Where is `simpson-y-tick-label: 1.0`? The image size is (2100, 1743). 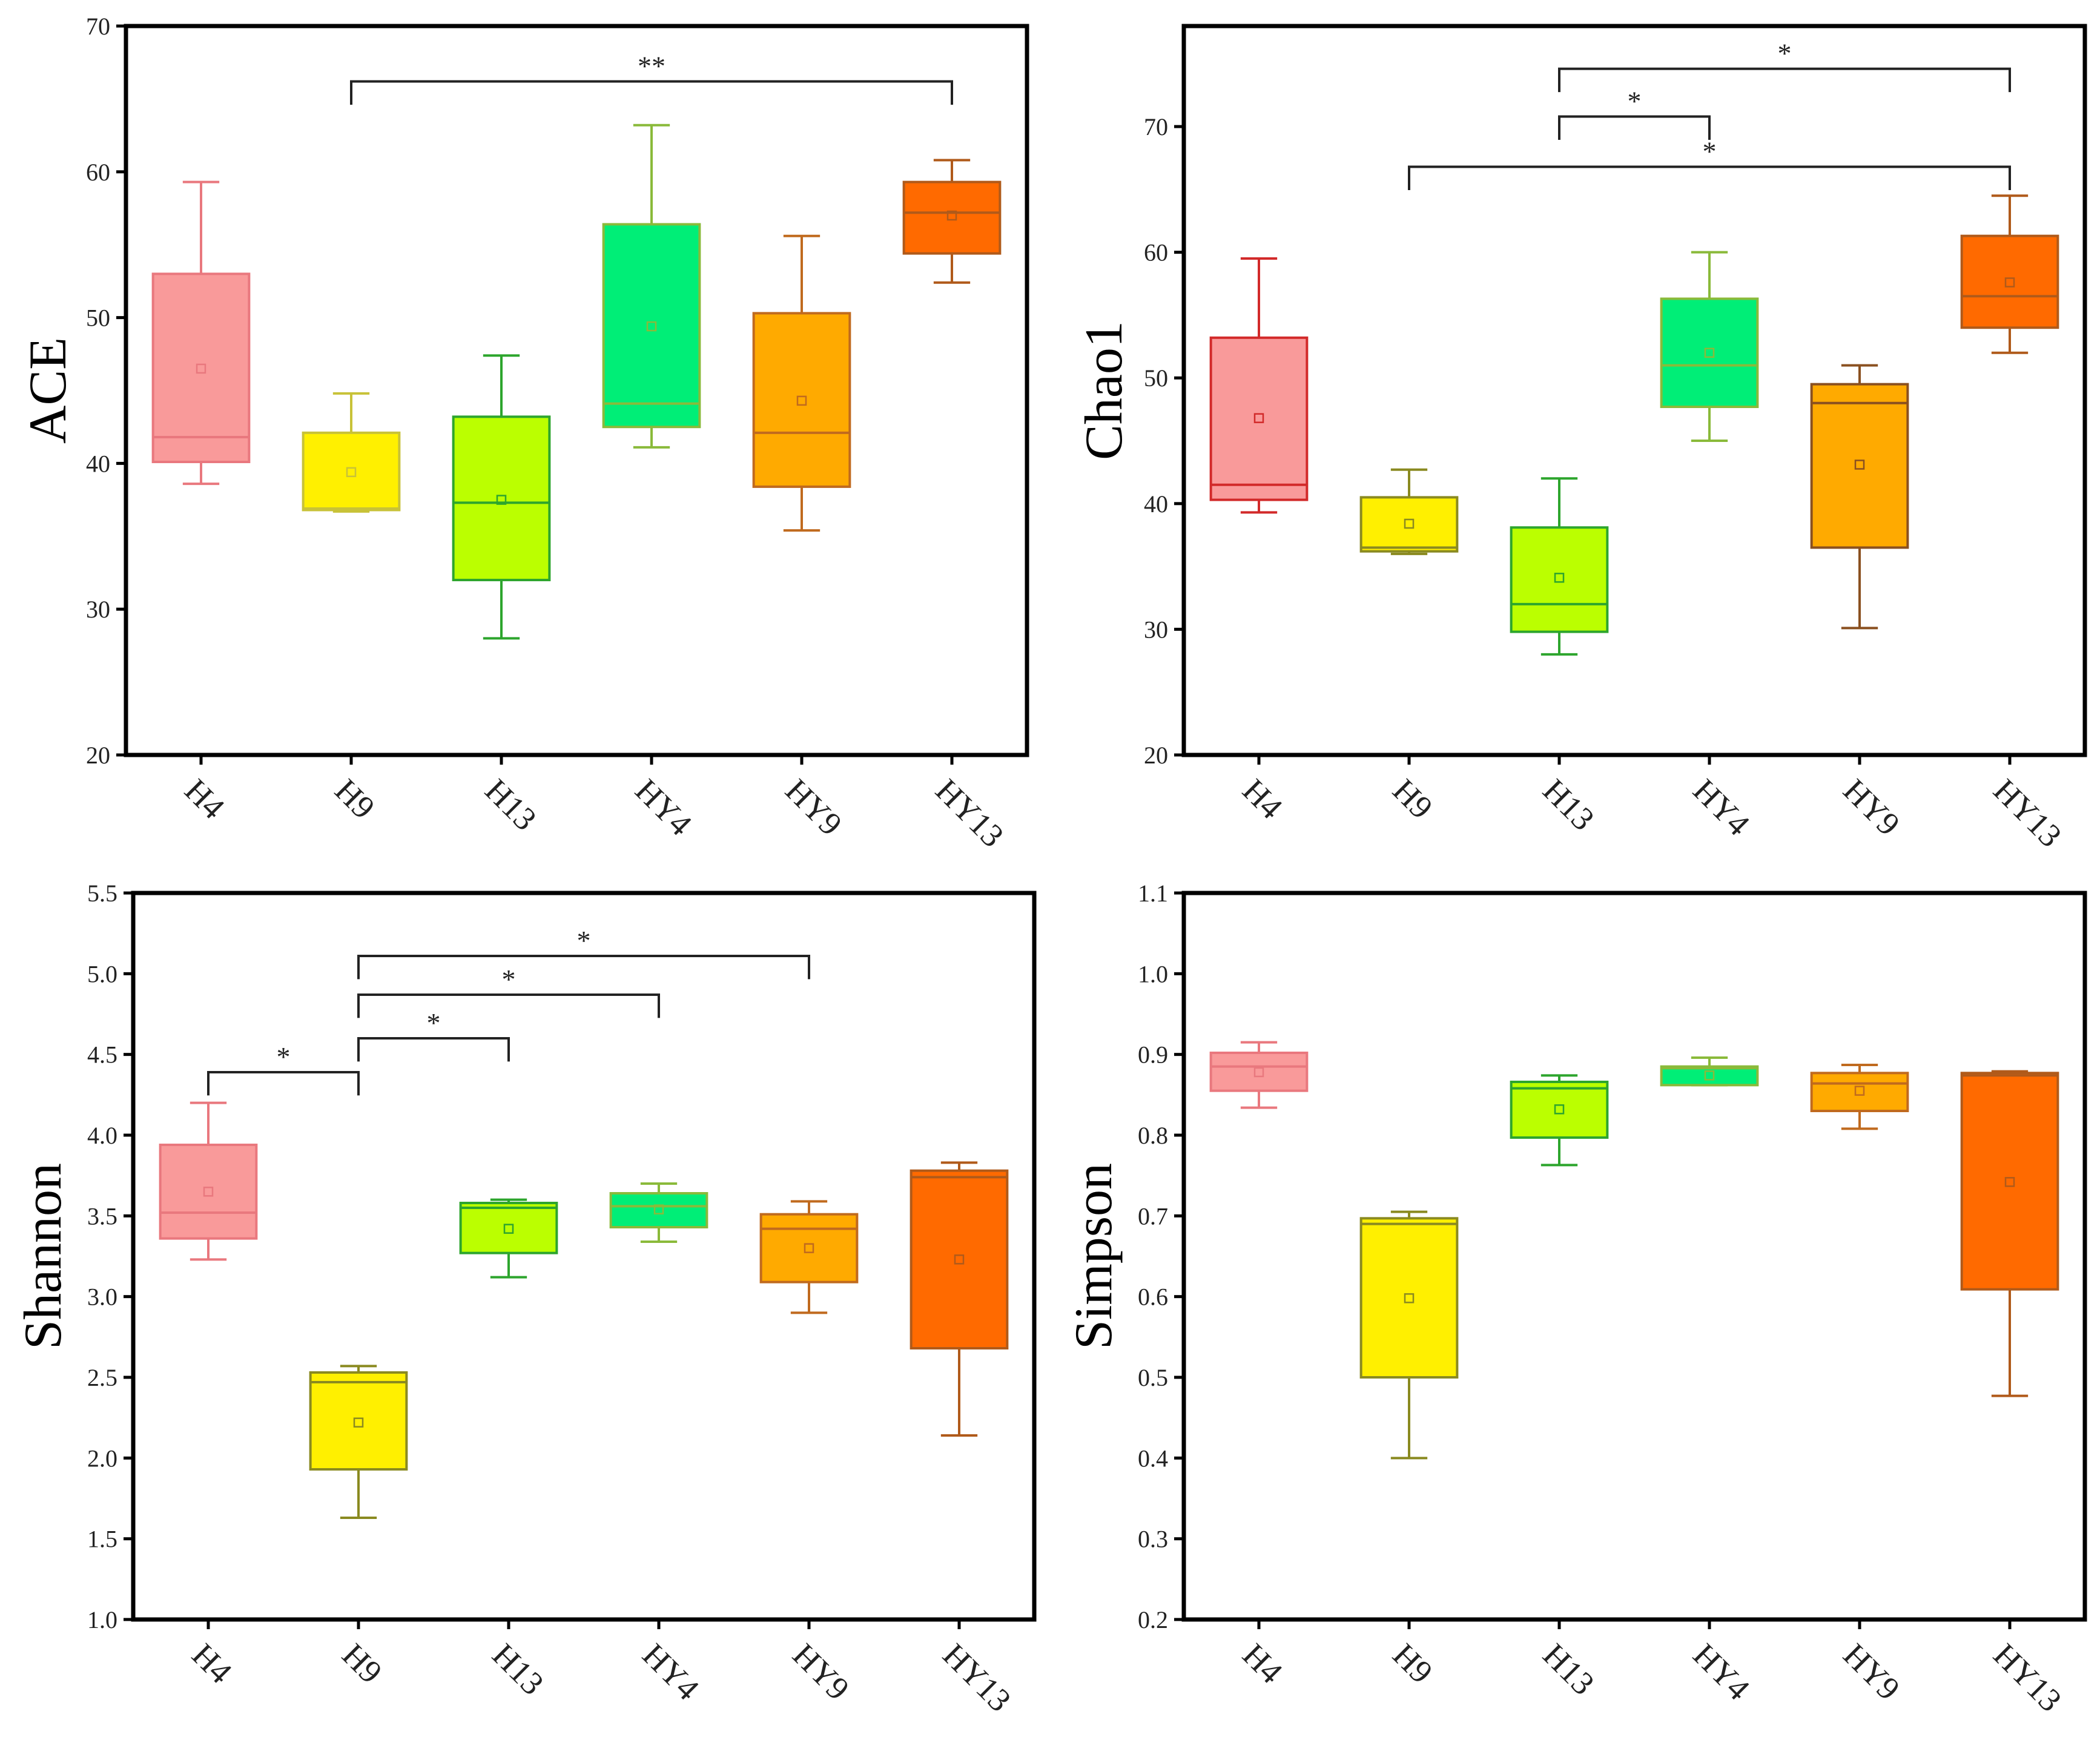 simpson-y-tick-label: 1.0 is located at coordinates (1153, 973).